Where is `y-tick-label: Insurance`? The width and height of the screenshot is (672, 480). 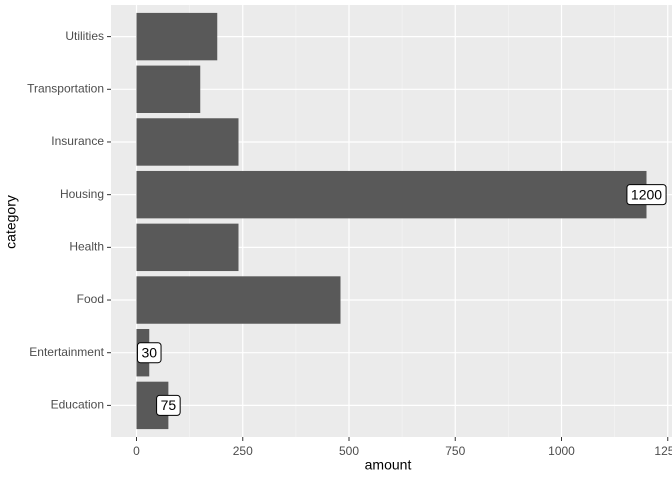
y-tick-label: Insurance is located at coordinates (77, 141).